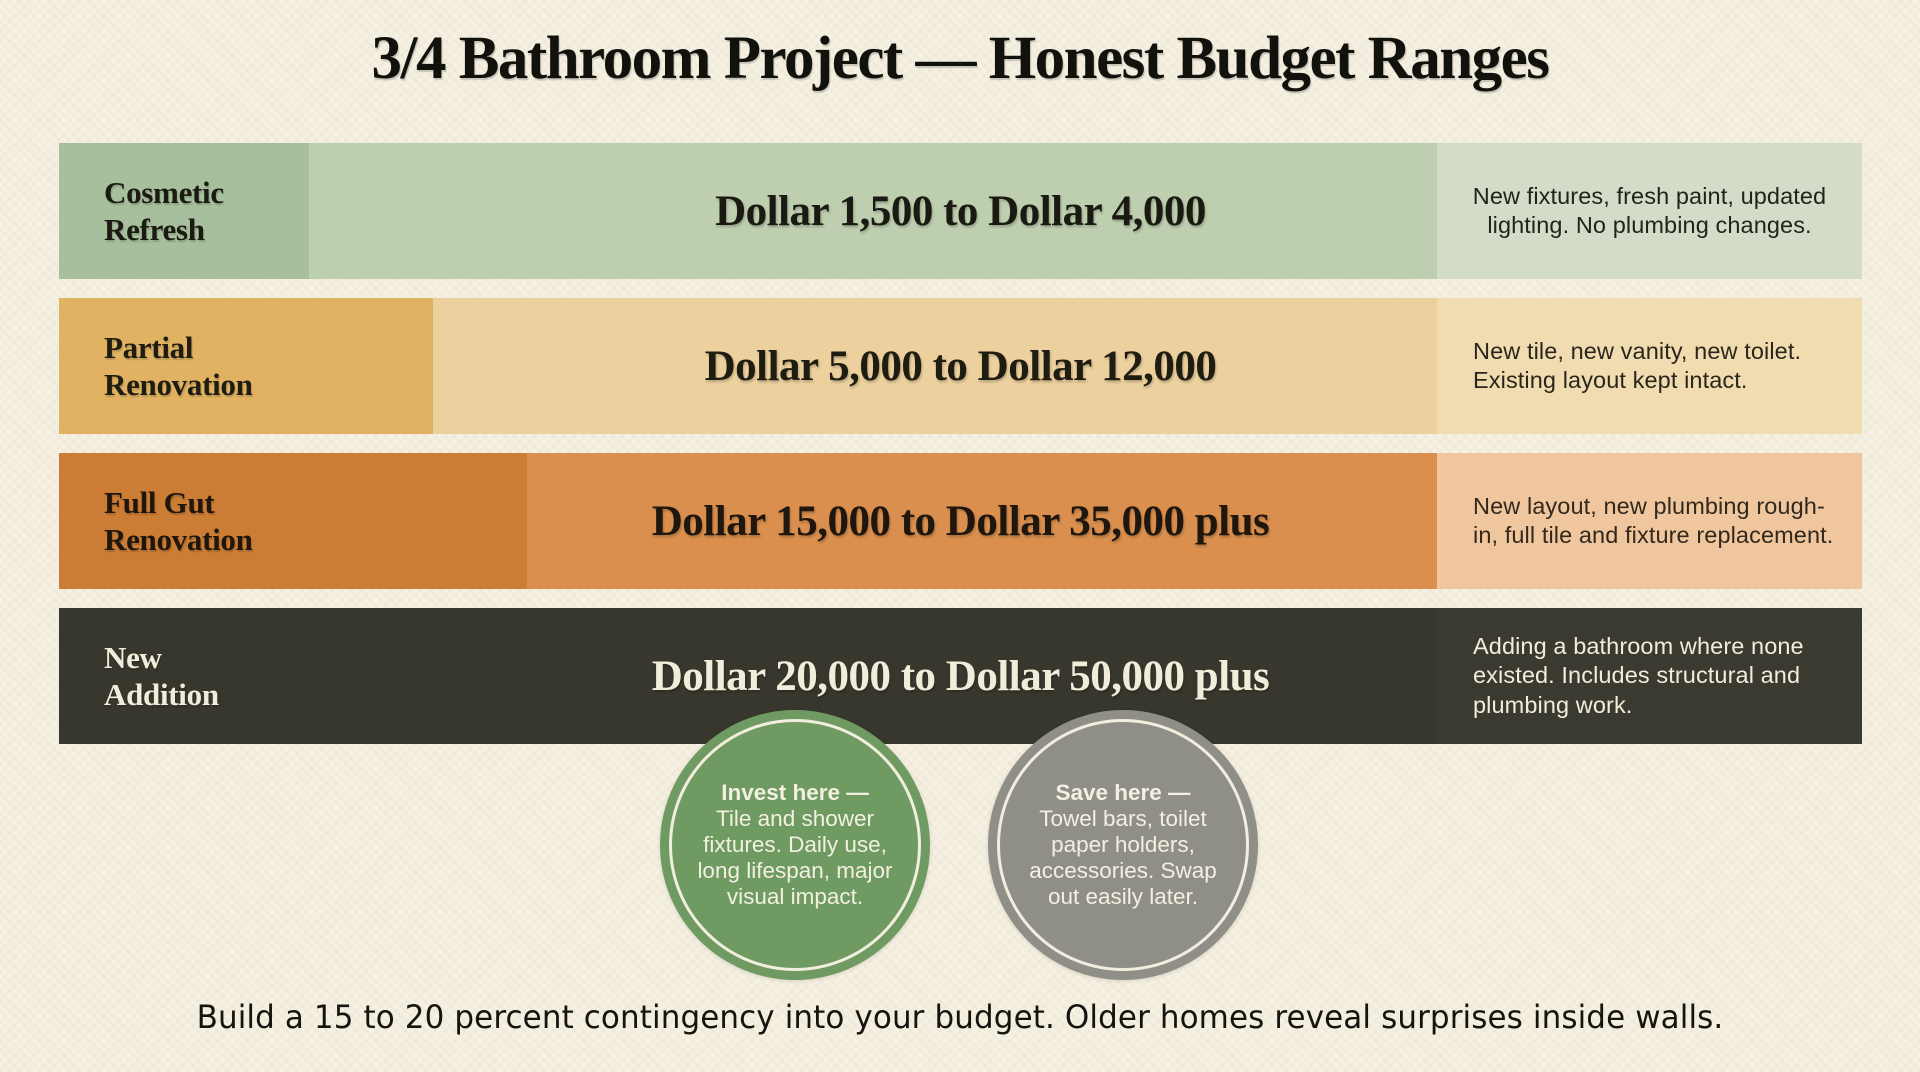  What do you see at coordinates (1123, 792) in the screenshot?
I see `save-here-lead: Save here —` at bounding box center [1123, 792].